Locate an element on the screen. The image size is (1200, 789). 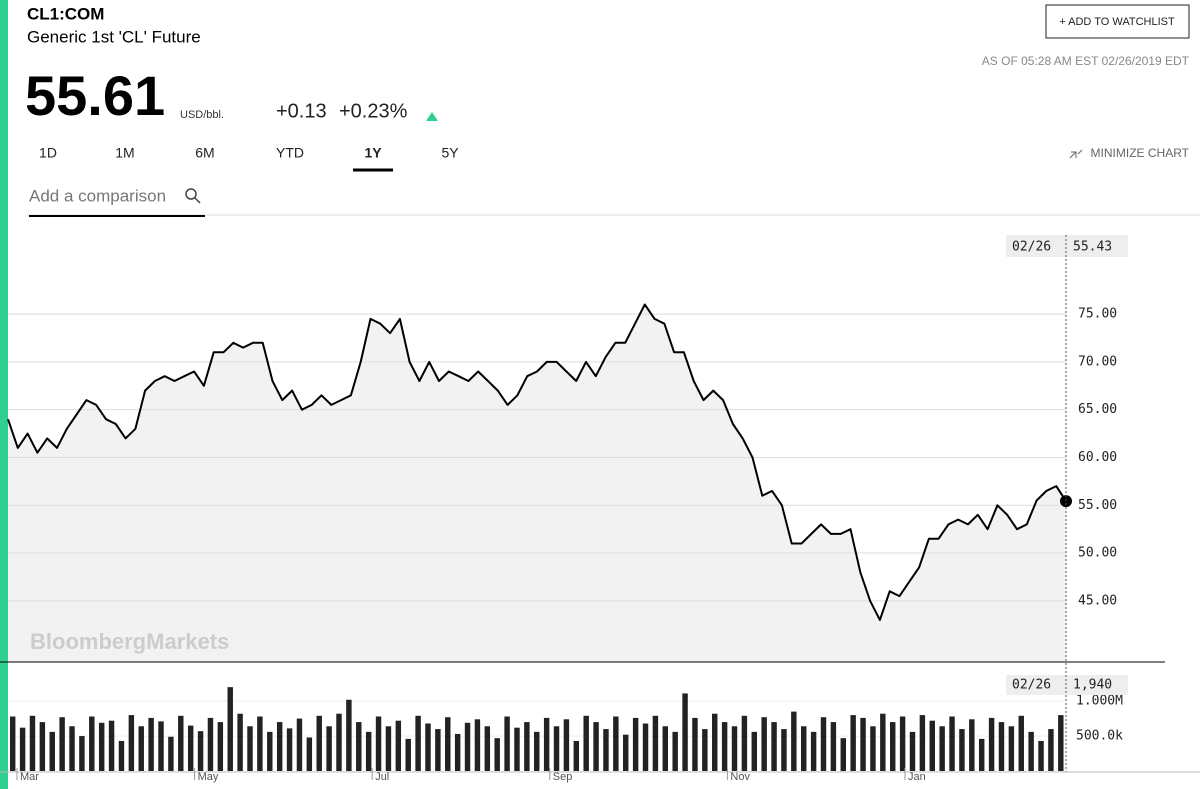
y-tick-label: 65.00 is located at coordinates (1097, 409).